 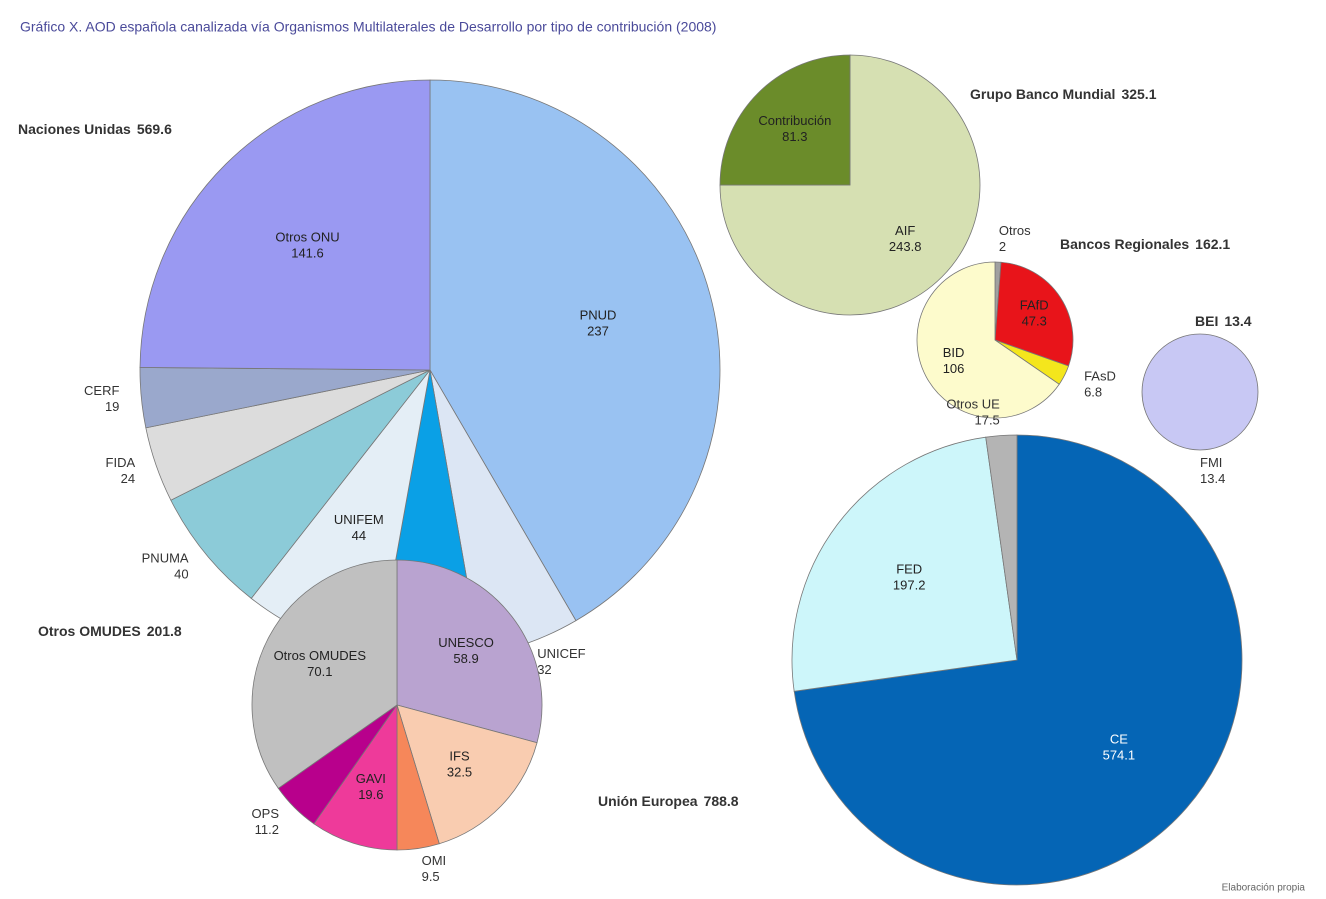 I want to click on slice-label: Contribución 81.3, so click(x=794, y=128).